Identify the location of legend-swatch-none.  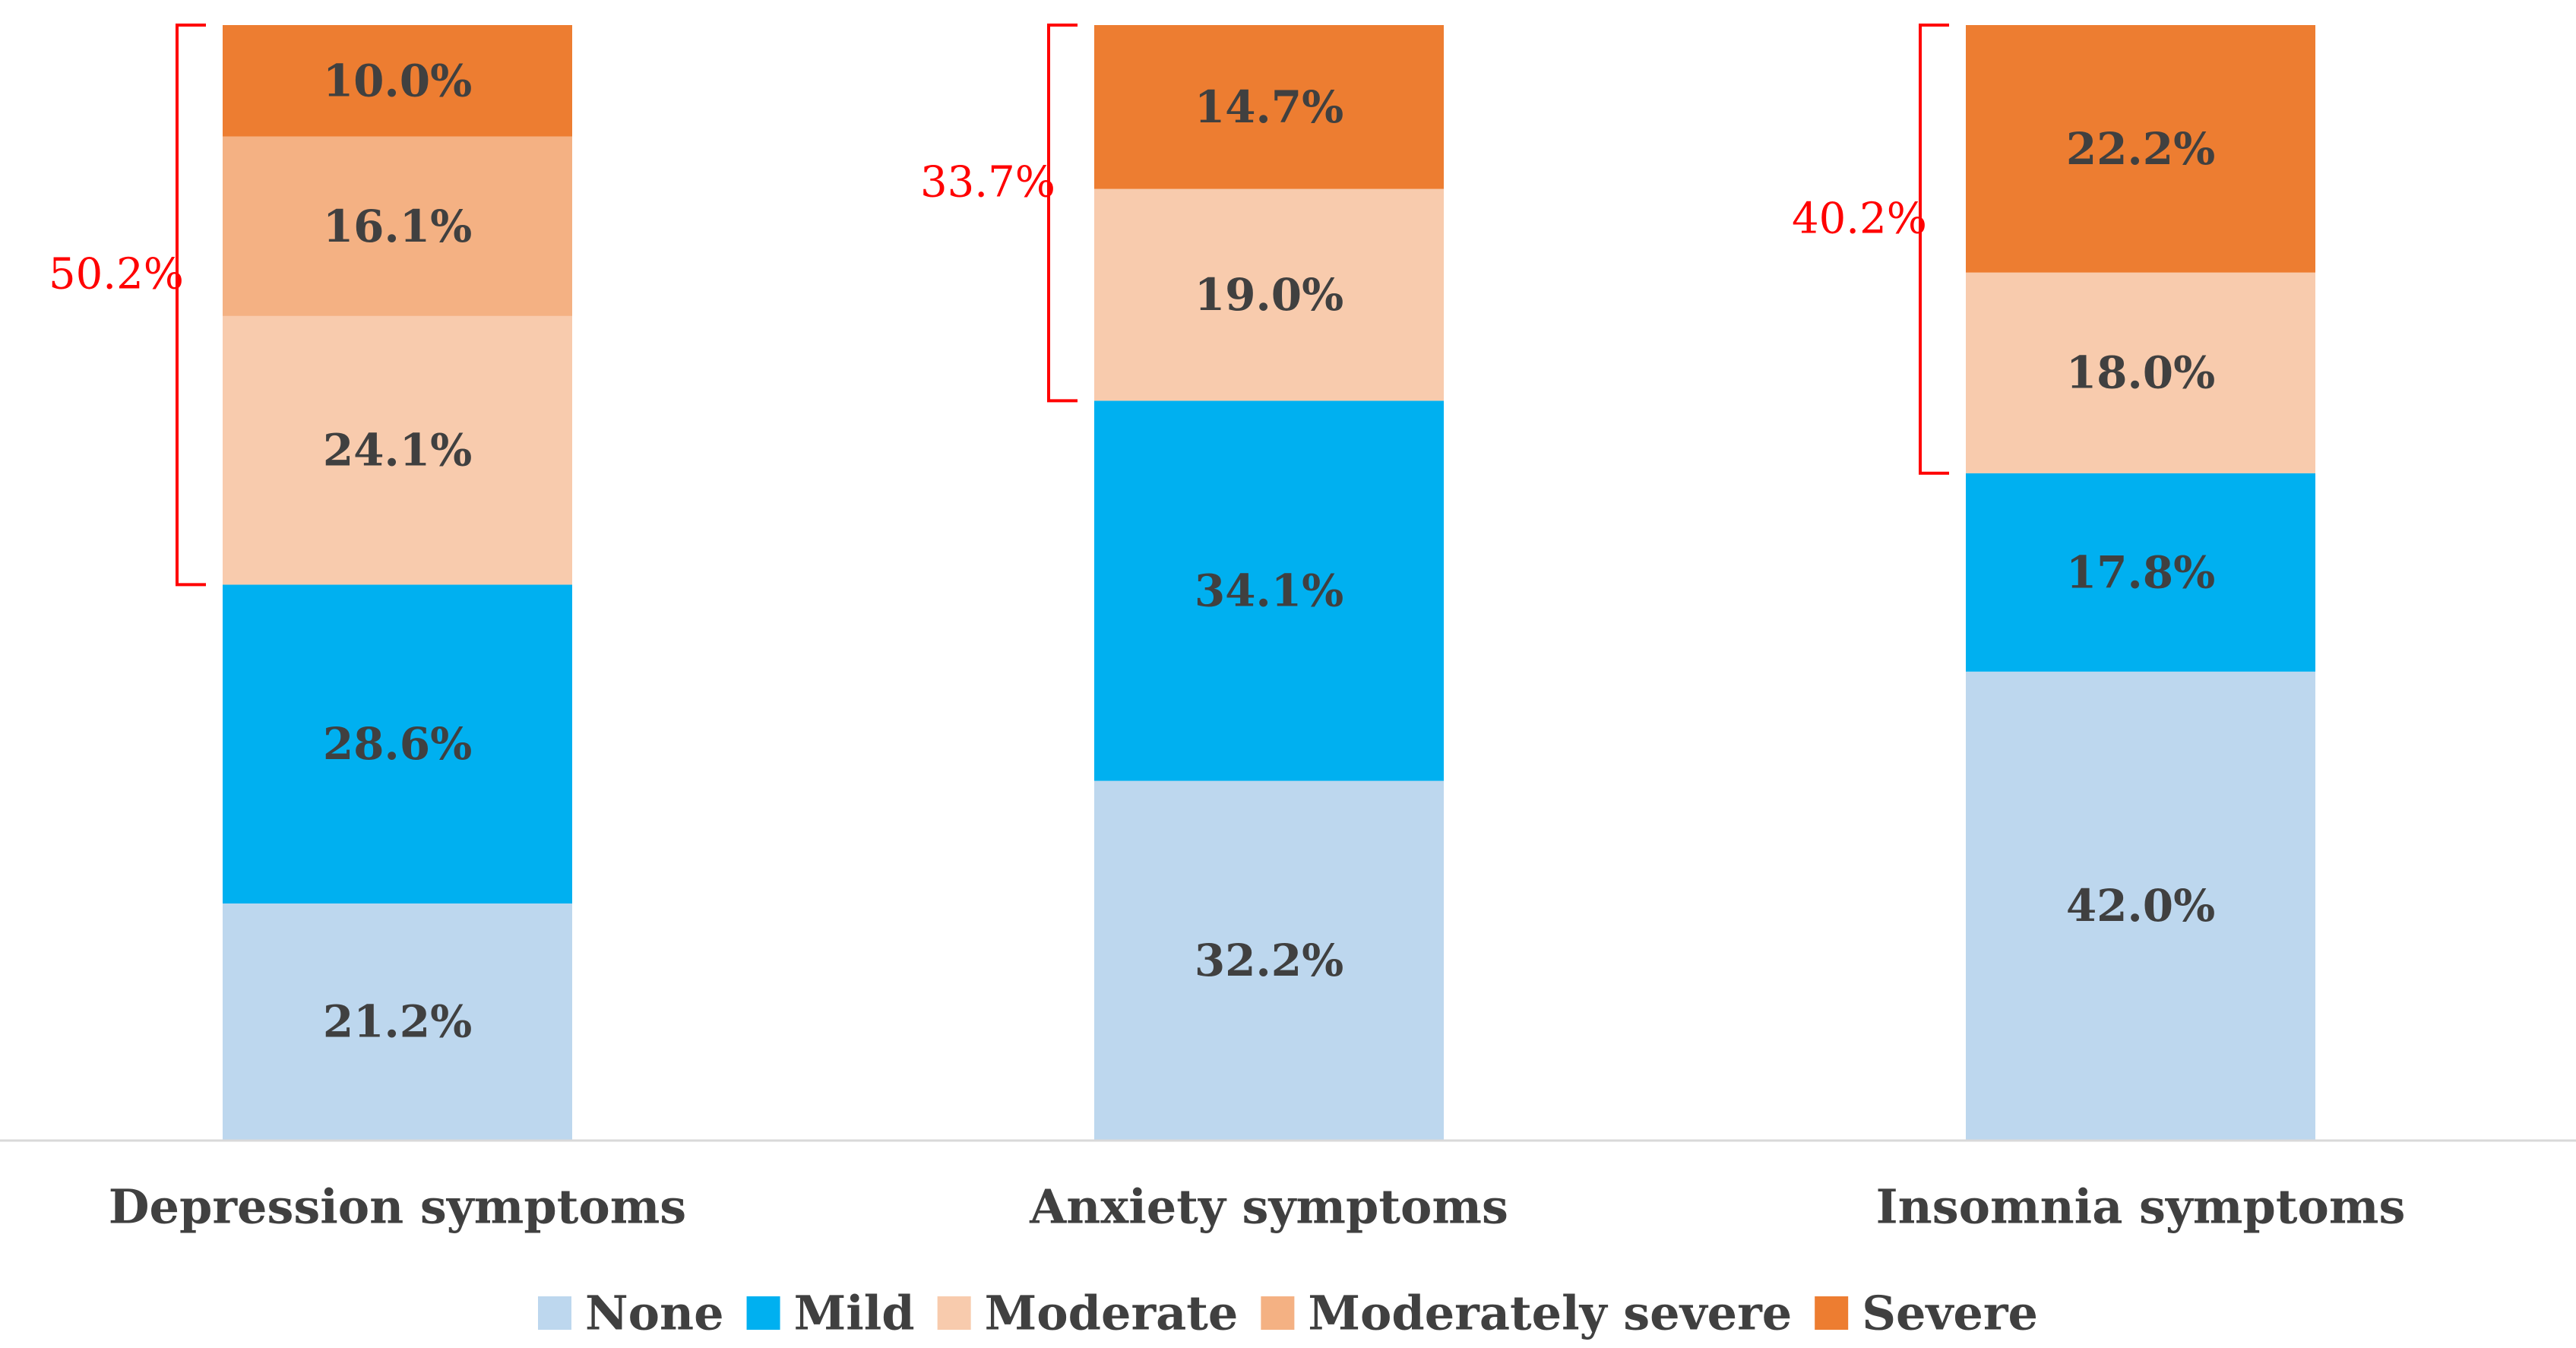
(554, 1313).